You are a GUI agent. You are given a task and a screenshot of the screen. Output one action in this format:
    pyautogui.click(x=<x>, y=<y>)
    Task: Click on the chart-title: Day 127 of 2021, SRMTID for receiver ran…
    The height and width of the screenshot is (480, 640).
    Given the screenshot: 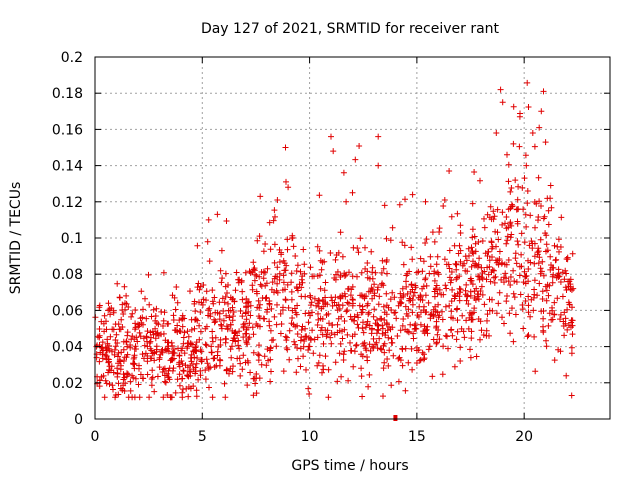 What is the action you would take?
    pyautogui.click(x=350, y=29)
    